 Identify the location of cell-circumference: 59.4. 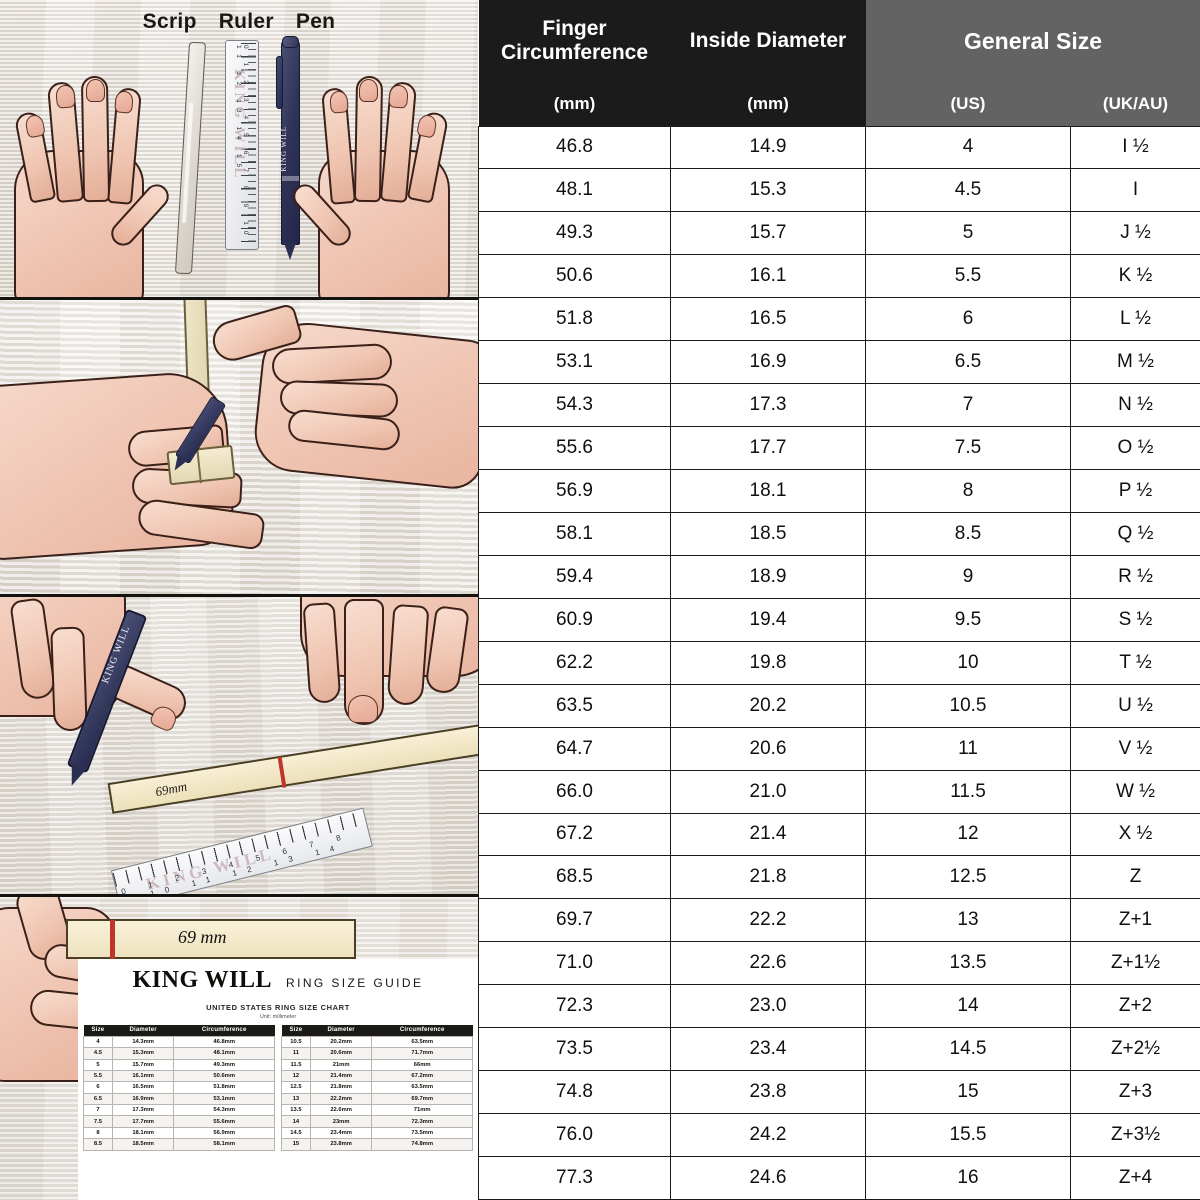
(574, 576).